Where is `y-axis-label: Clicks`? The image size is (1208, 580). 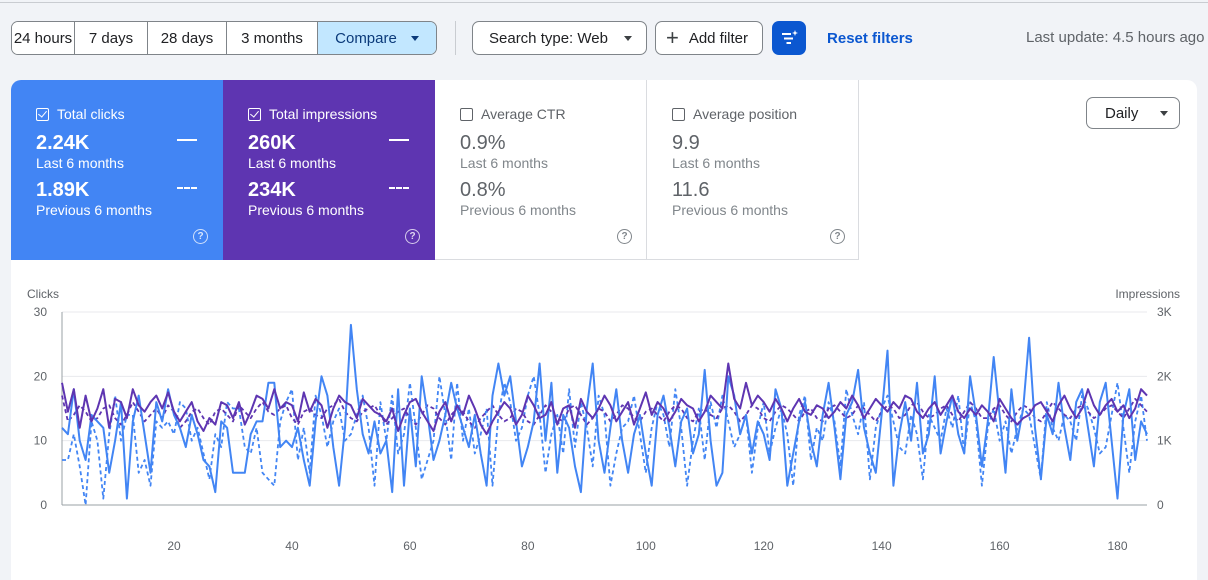 y-axis-label: Clicks is located at coordinates (43, 294).